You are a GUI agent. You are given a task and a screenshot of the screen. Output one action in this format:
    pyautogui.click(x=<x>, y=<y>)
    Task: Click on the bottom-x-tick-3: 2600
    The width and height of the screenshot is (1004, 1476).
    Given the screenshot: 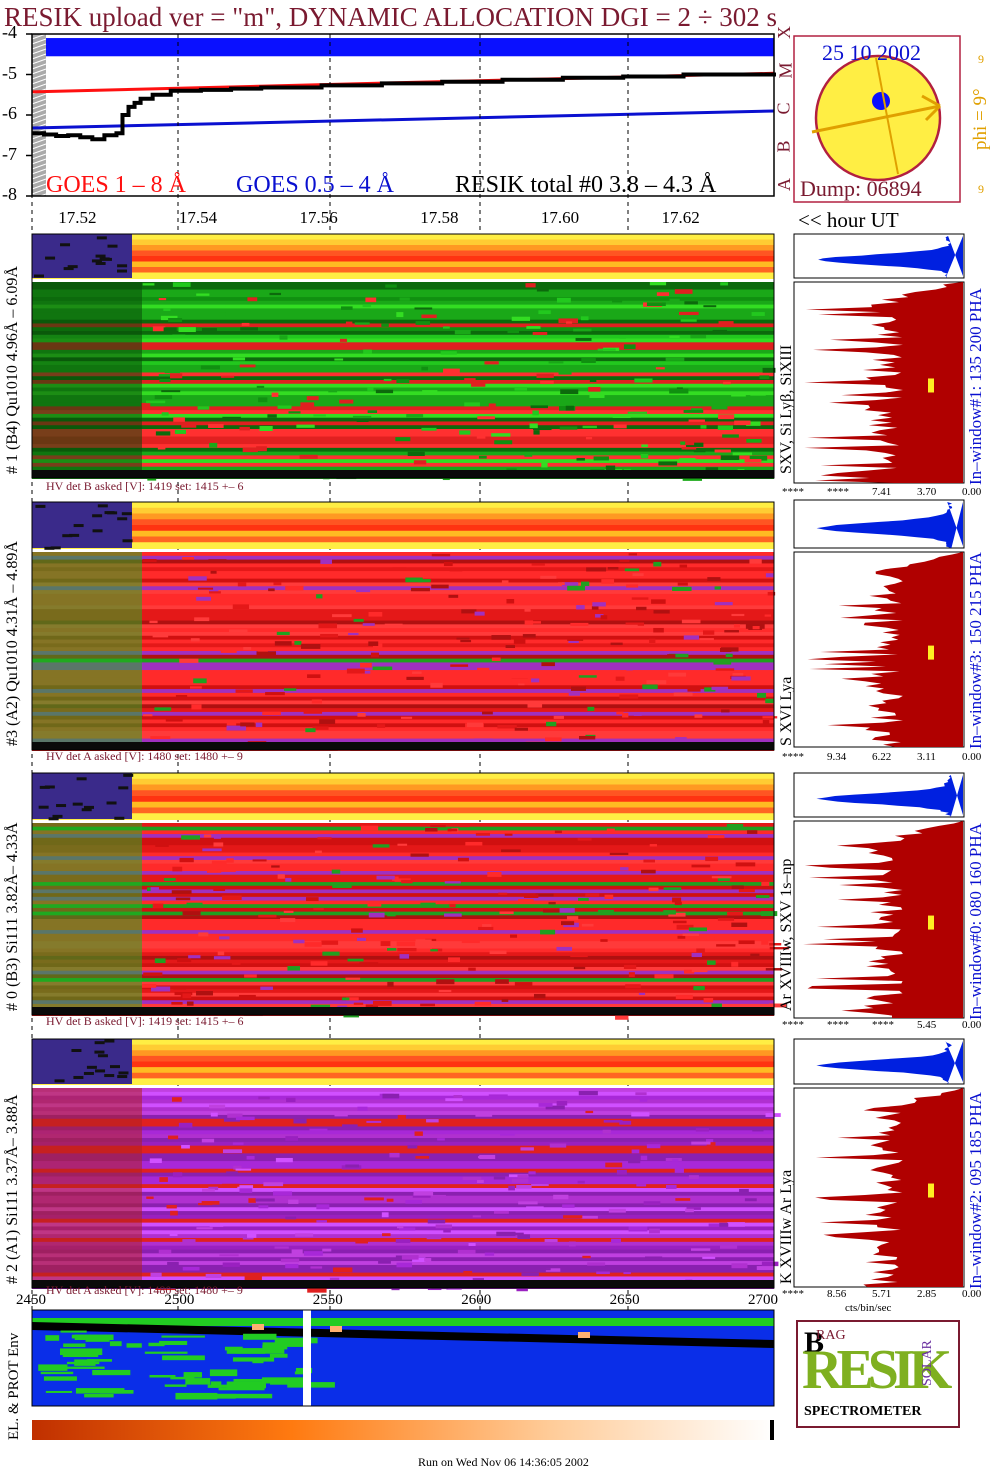 What is the action you would take?
    pyautogui.click(x=476, y=1300)
    